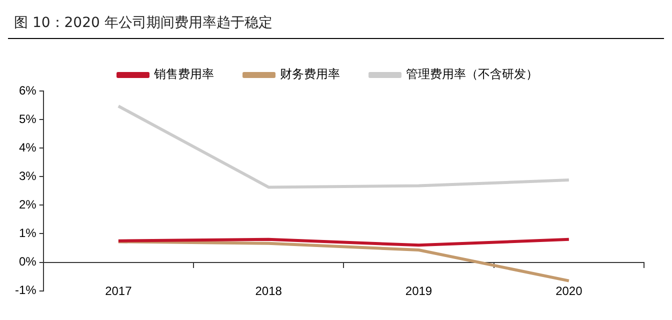 The image size is (672, 320). I want to click on y-tick-label: 4%, so click(27, 147).